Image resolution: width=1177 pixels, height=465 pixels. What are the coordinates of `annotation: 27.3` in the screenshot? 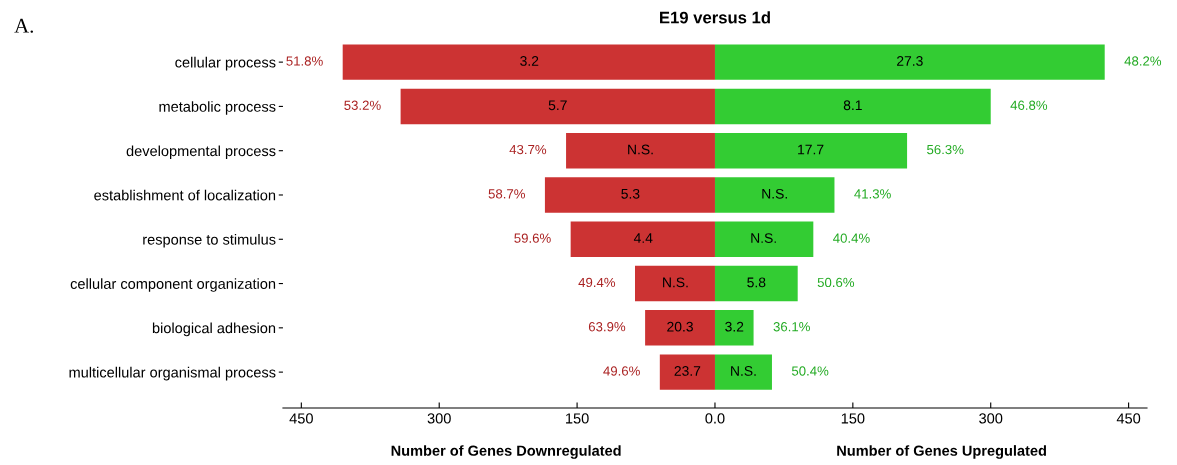 It's located at (910, 61).